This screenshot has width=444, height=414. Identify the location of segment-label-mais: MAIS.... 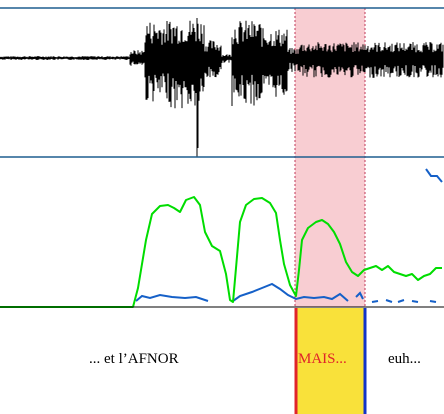
(322, 359).